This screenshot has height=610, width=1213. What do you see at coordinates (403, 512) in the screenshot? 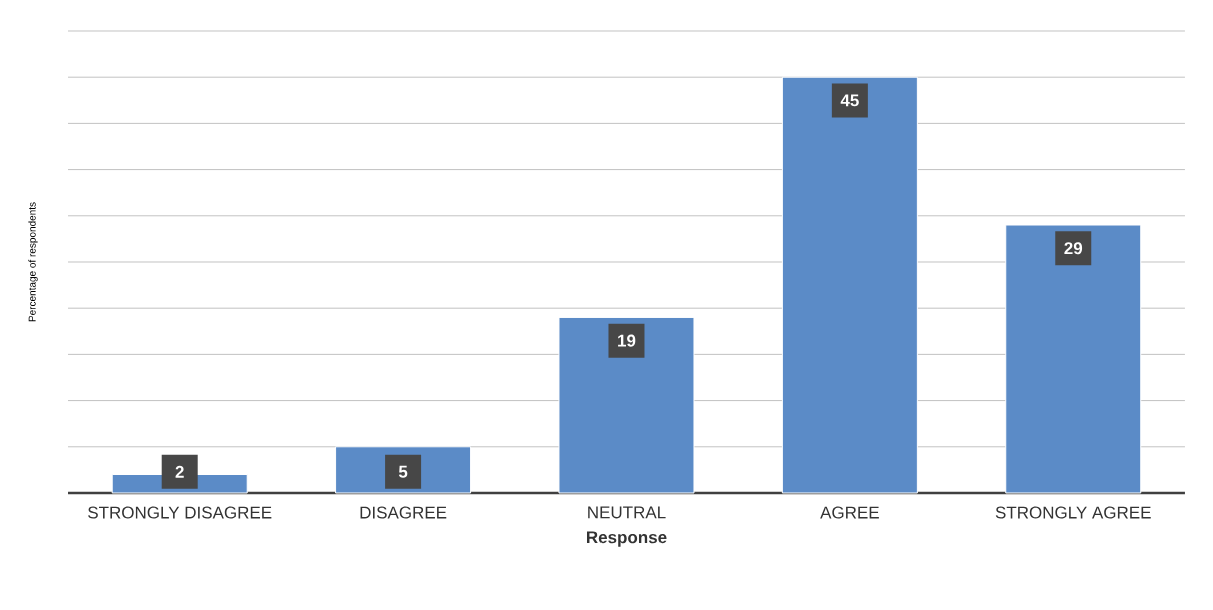
I see `x-tick-label: DISAGREE` at bounding box center [403, 512].